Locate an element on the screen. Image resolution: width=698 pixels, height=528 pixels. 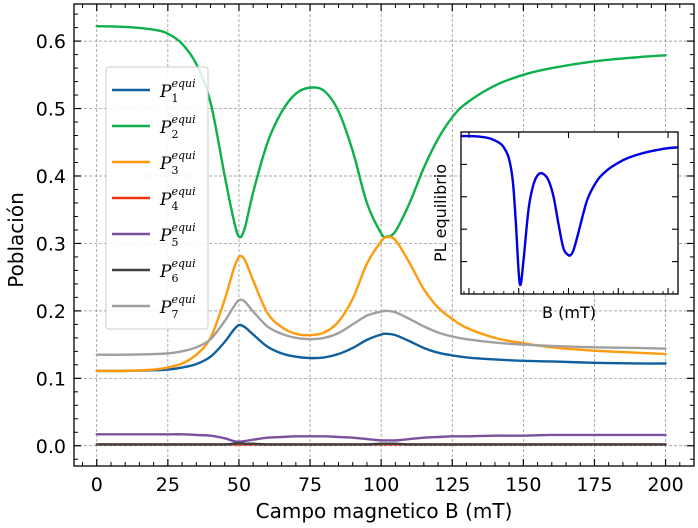
y-tick-labels: 0.0 0.1 0.2 0.3 0.4 0.5 0.6 is located at coordinates (51, 244).